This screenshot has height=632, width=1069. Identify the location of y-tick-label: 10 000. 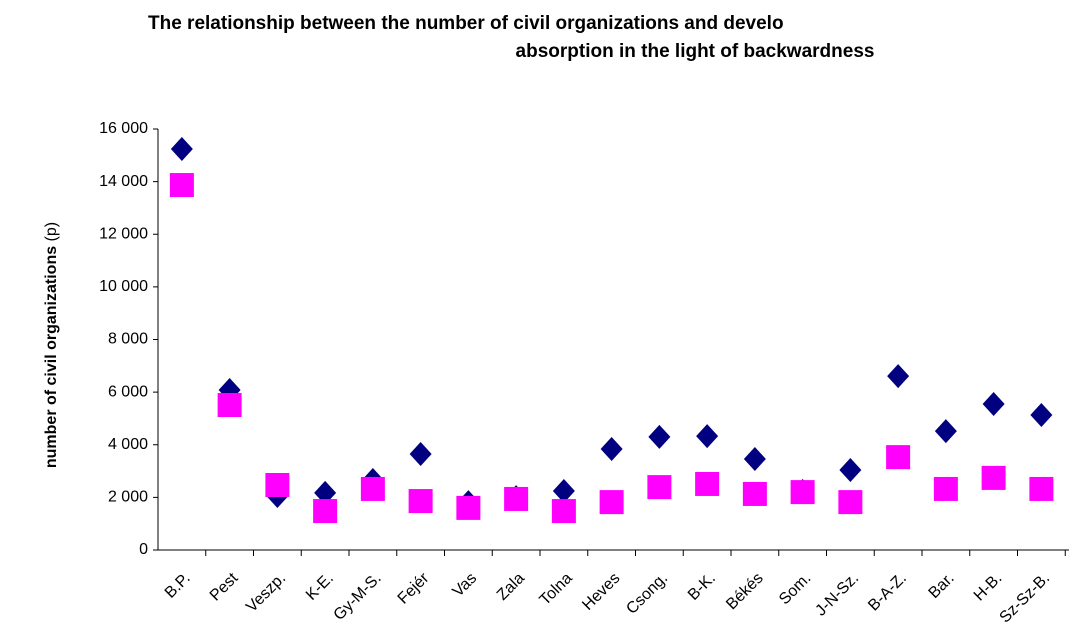
(123, 286).